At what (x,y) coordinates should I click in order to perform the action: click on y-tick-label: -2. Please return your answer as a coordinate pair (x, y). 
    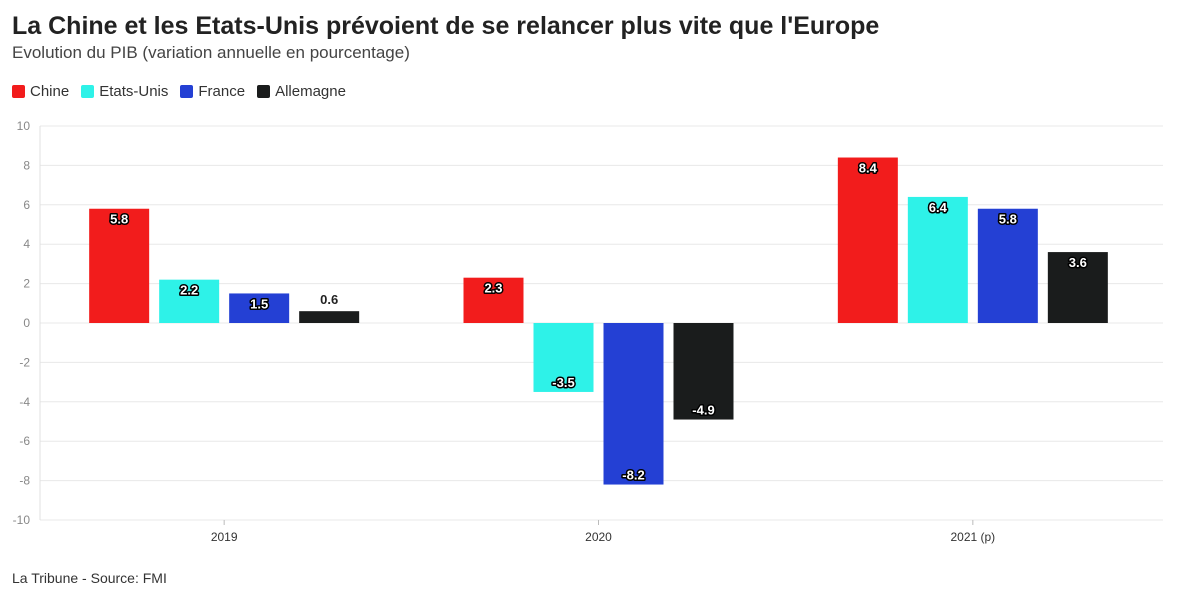
    Looking at the image, I should click on (24, 362).